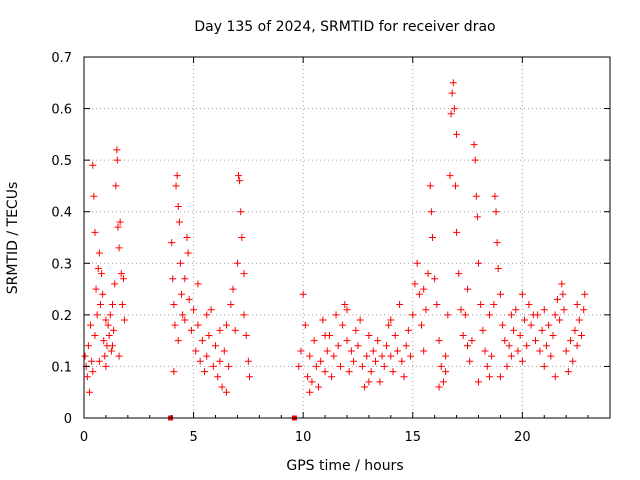 The image size is (640, 480). Describe the element at coordinates (13, 238) in the screenshot. I see `y-axis-title: SRMTID / TECUs` at that location.